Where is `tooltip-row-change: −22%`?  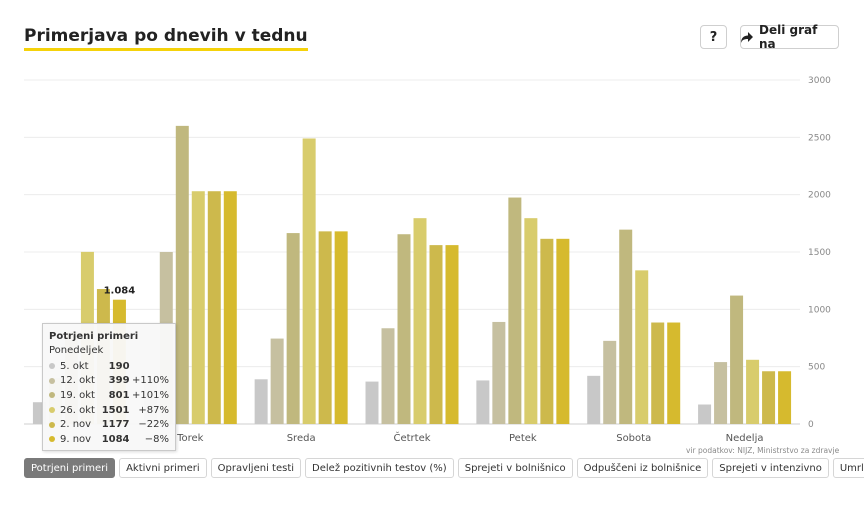 tooltip-row-change: −22% is located at coordinates (153, 425).